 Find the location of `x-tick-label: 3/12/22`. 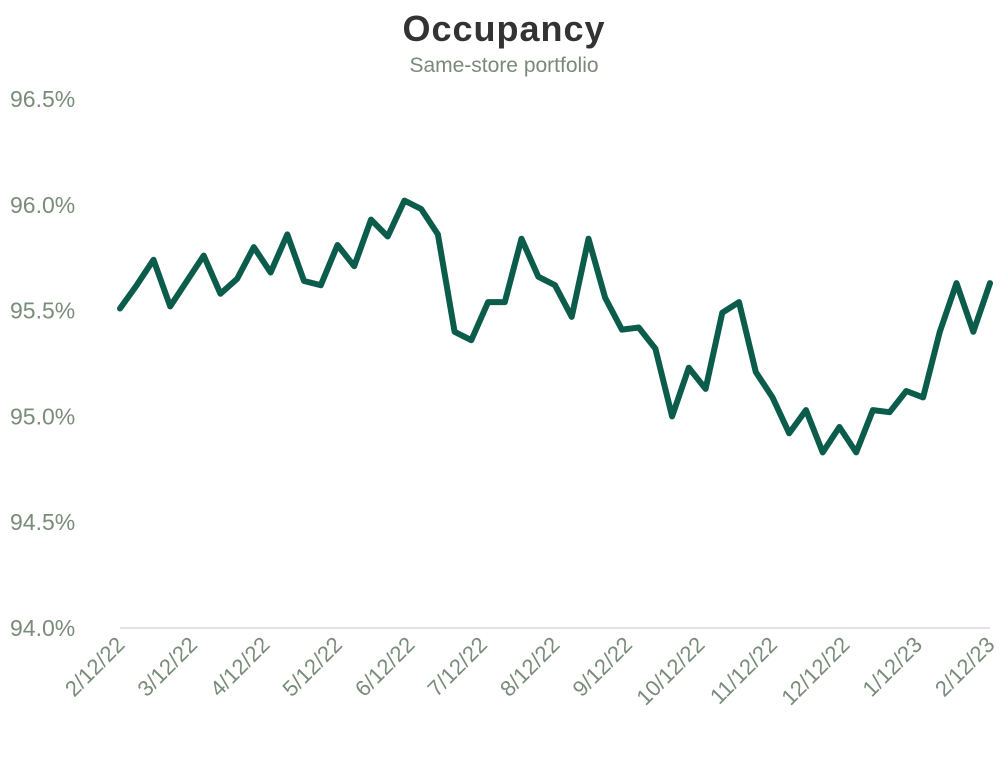

x-tick-label: 3/12/22 is located at coordinates (167, 667).